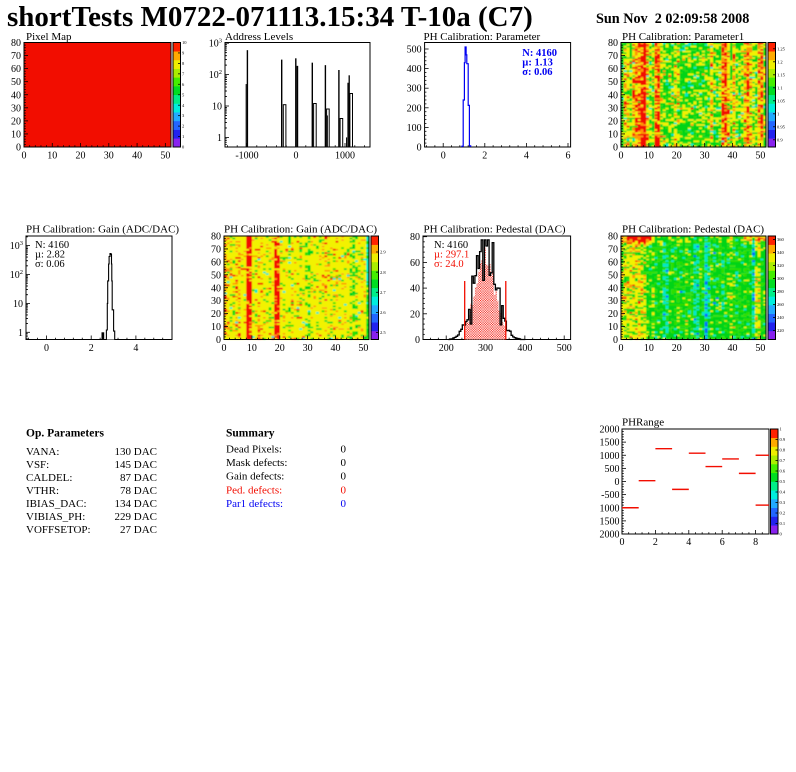  Describe the element at coordinates (183, 126) in the screenshot. I see `svg-text: 2` at that location.